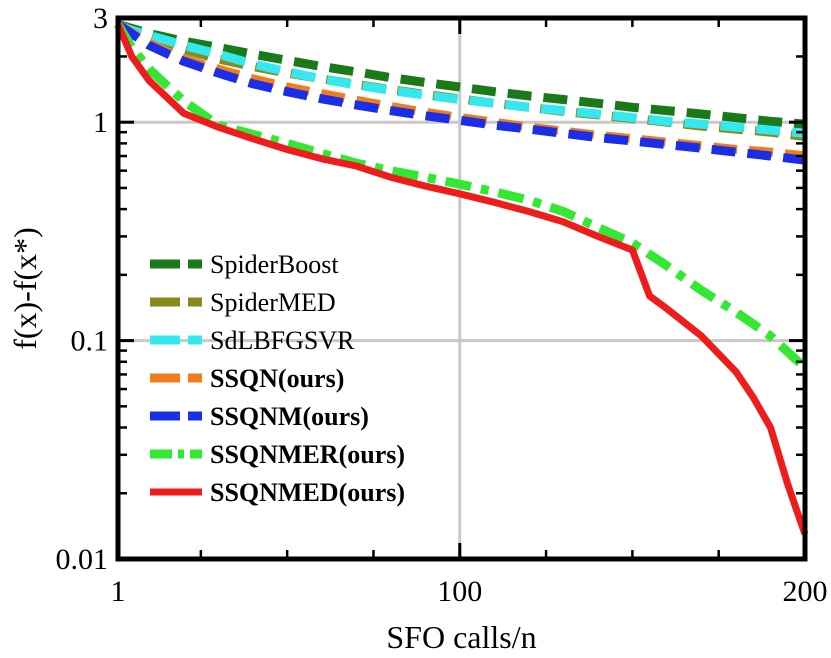 The height and width of the screenshot is (658, 831). What do you see at coordinates (90, 341) in the screenshot?
I see `y-tick-label: 0.1` at bounding box center [90, 341].